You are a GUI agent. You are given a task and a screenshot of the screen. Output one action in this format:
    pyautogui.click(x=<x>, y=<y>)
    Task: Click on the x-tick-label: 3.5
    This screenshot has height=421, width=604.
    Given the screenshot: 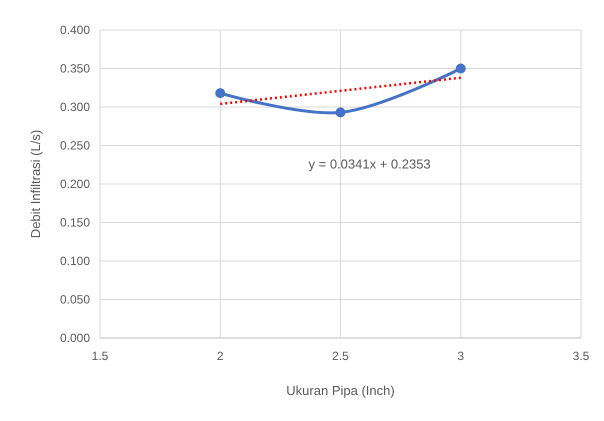 What is the action you would take?
    pyautogui.click(x=581, y=356)
    